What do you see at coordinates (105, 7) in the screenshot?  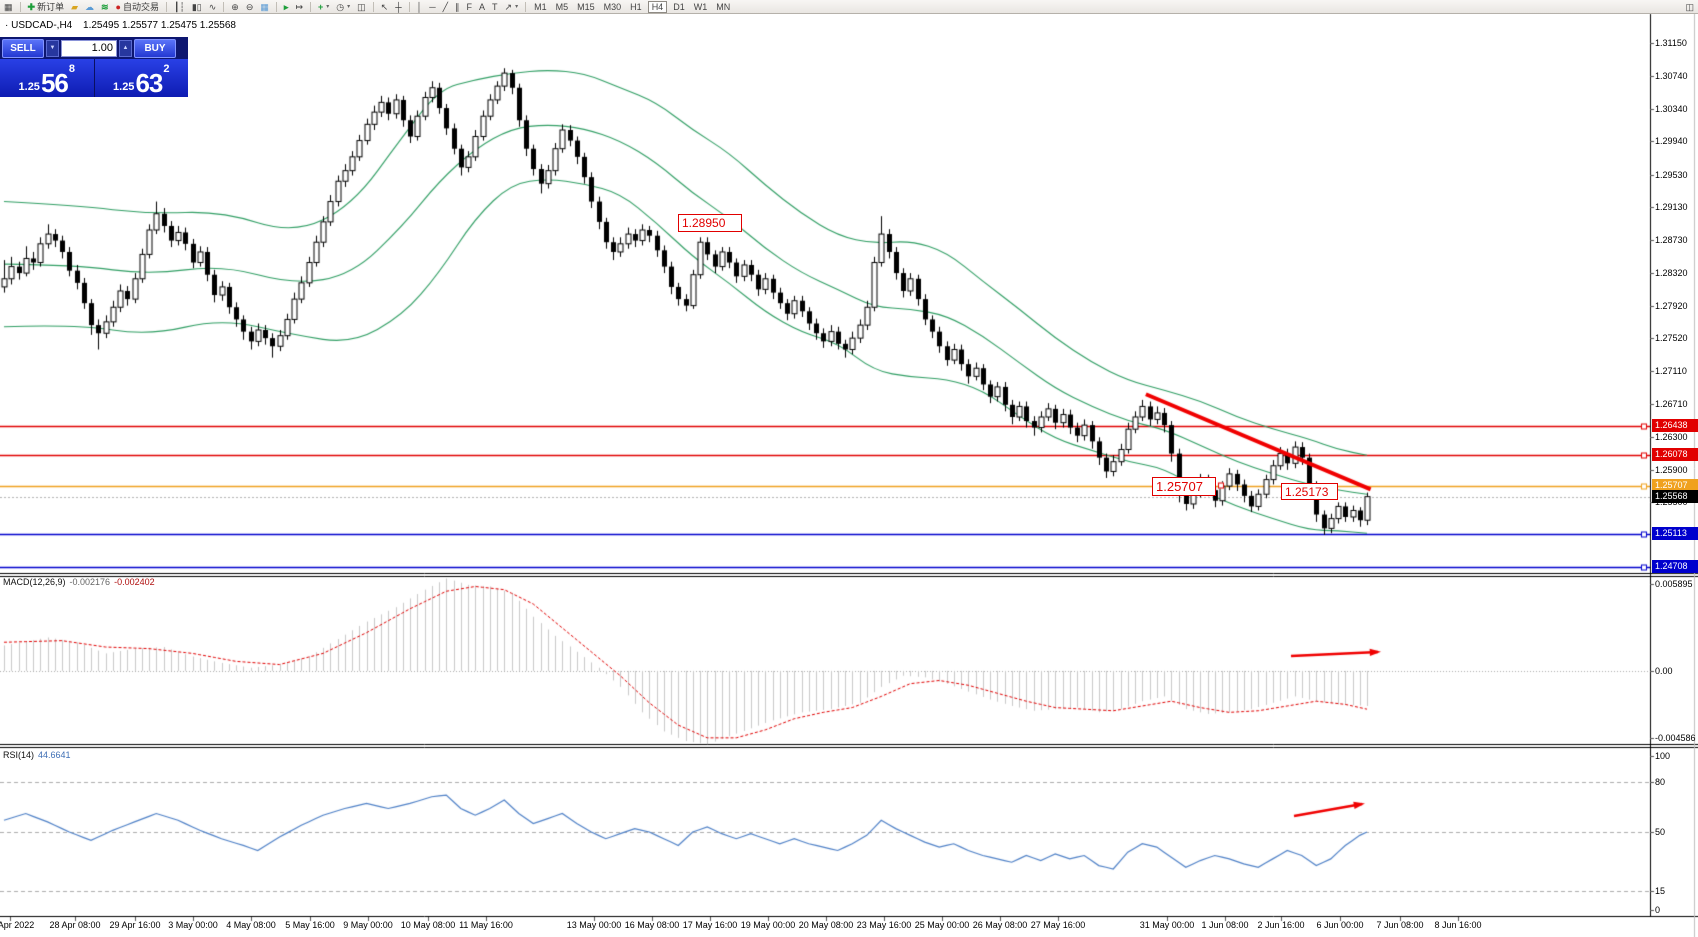 I see `market-watch-icon: ≋` at bounding box center [105, 7].